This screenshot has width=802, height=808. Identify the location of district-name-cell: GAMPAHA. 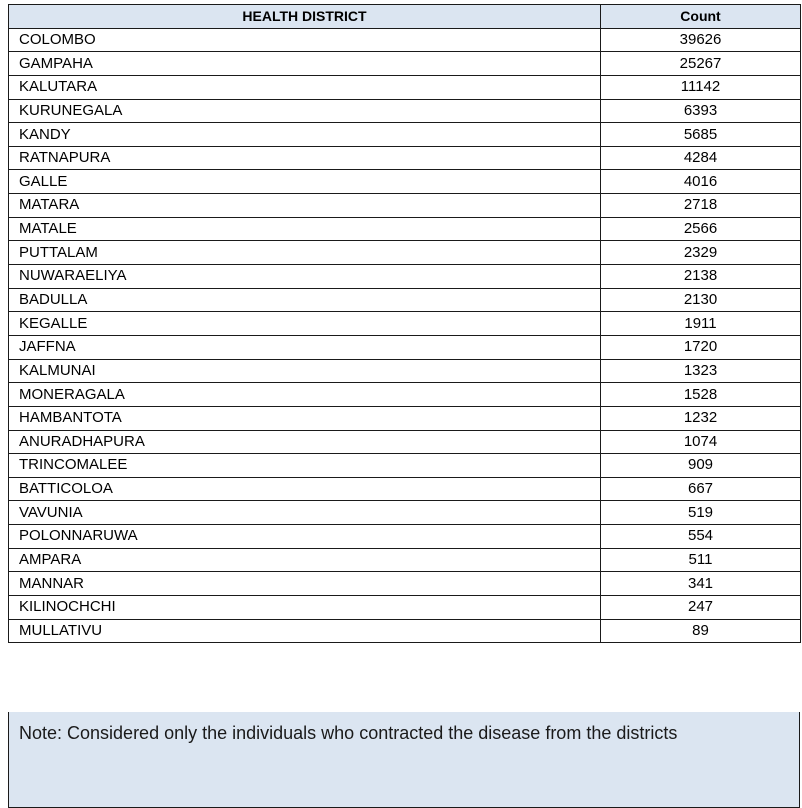
(304, 63).